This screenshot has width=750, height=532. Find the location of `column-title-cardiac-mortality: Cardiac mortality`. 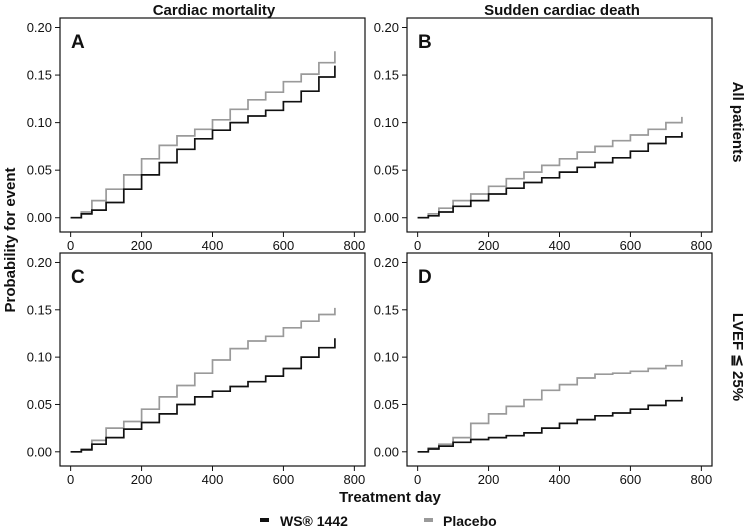

column-title-cardiac-mortality: Cardiac mortality is located at coordinates (214, 10).